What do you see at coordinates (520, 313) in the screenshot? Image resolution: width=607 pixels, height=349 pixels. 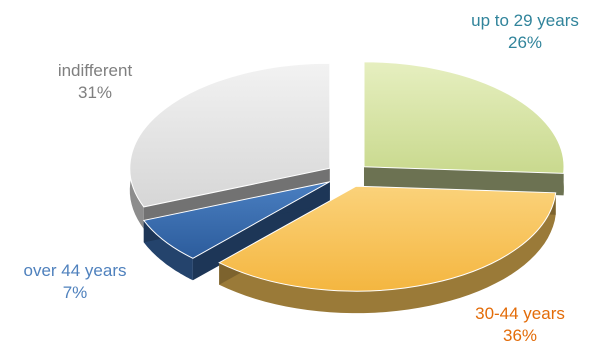 I see `slice-label-text: 30-44 years` at bounding box center [520, 313].